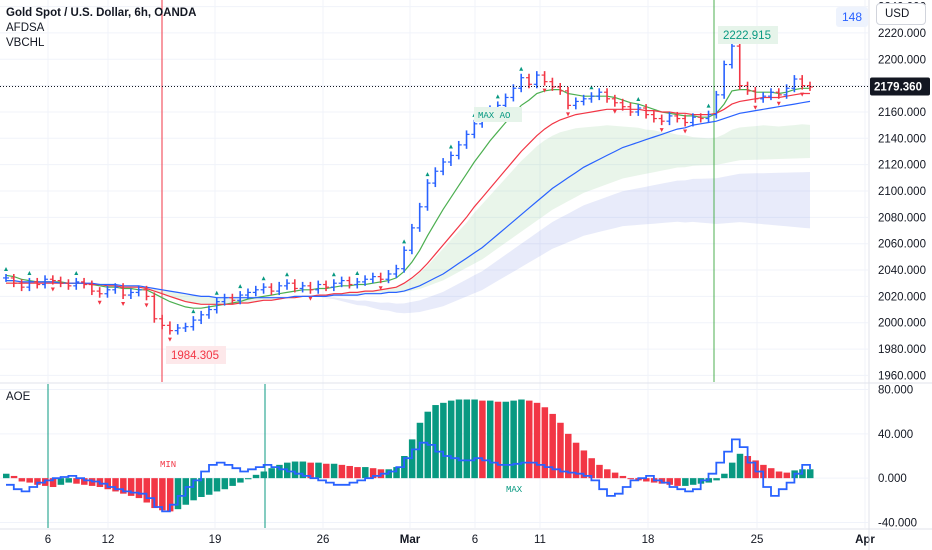 The image size is (932, 550). Describe the element at coordinates (898, 87) in the screenshot. I see `last-price-value: 2179.360` at that location.